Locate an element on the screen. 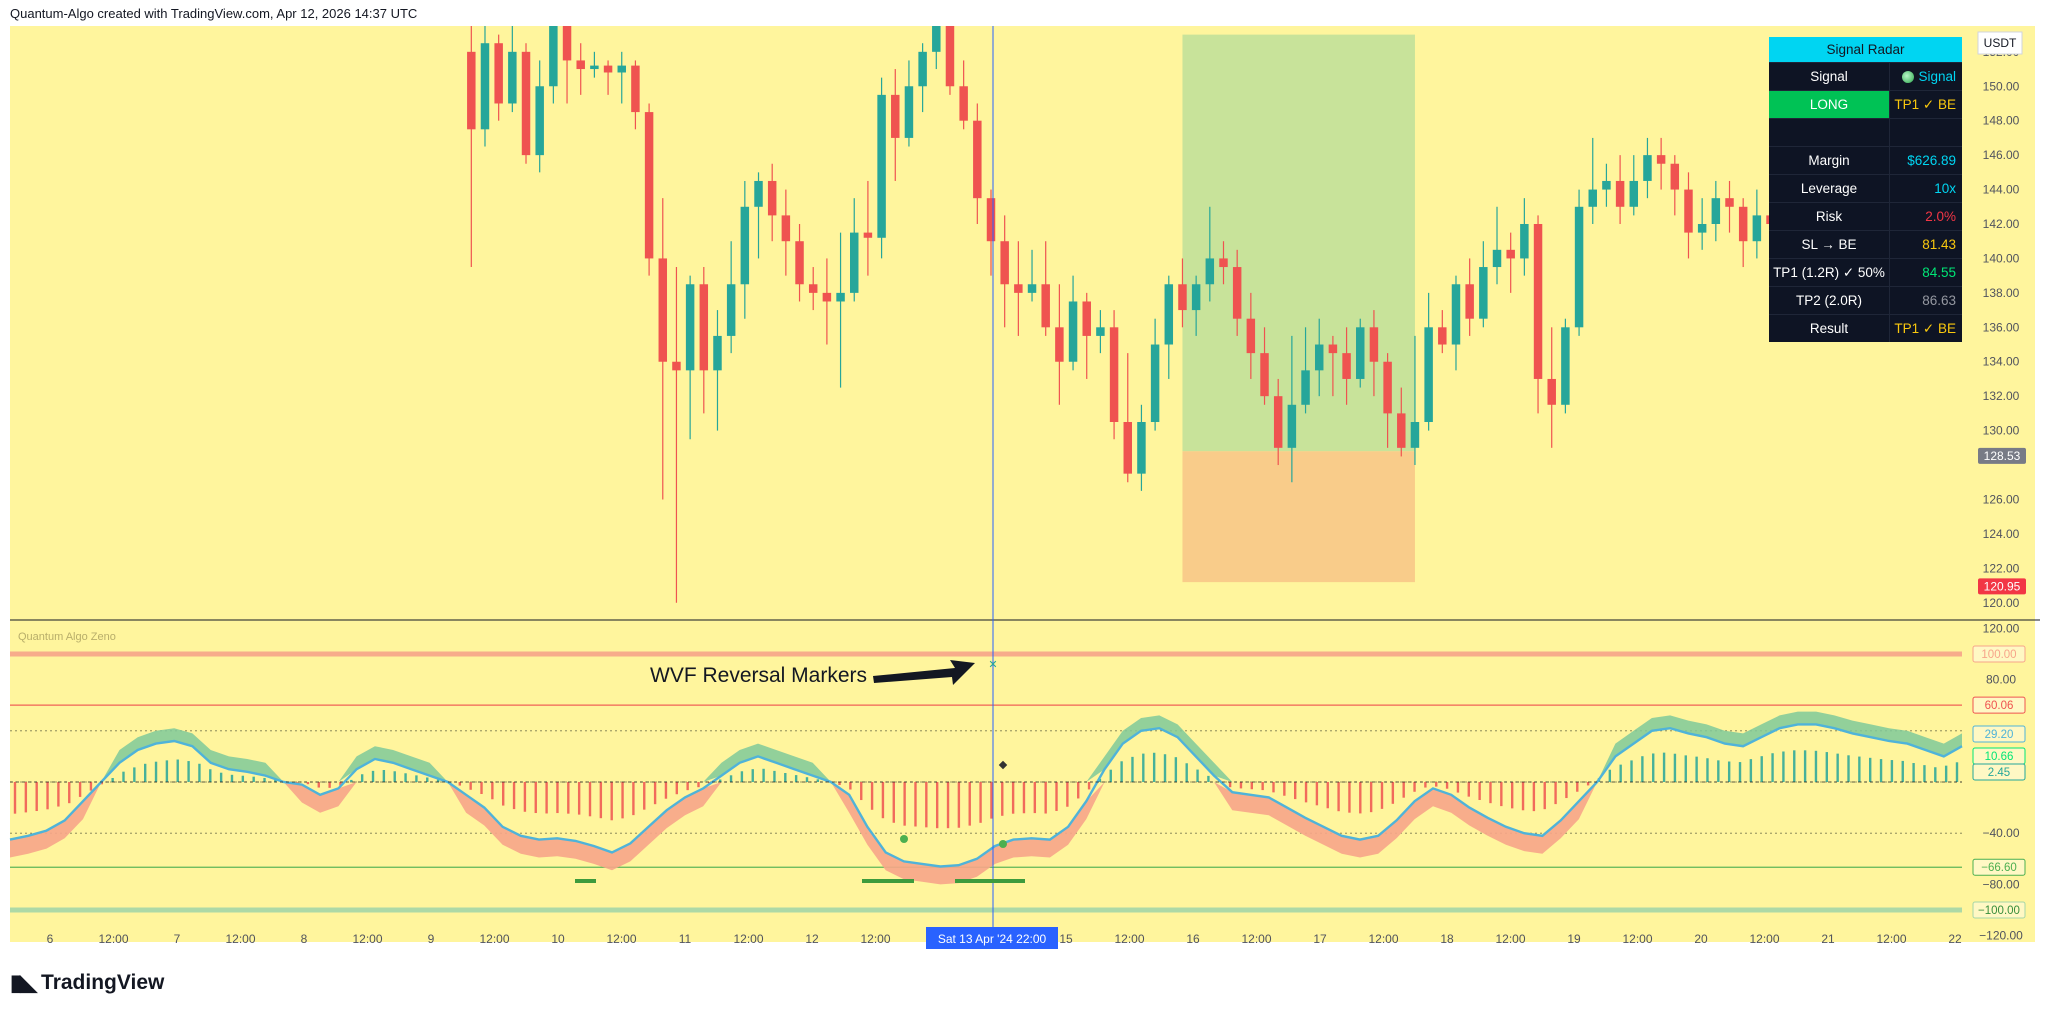  signal-radar-row is located at coordinates (1865, 132).